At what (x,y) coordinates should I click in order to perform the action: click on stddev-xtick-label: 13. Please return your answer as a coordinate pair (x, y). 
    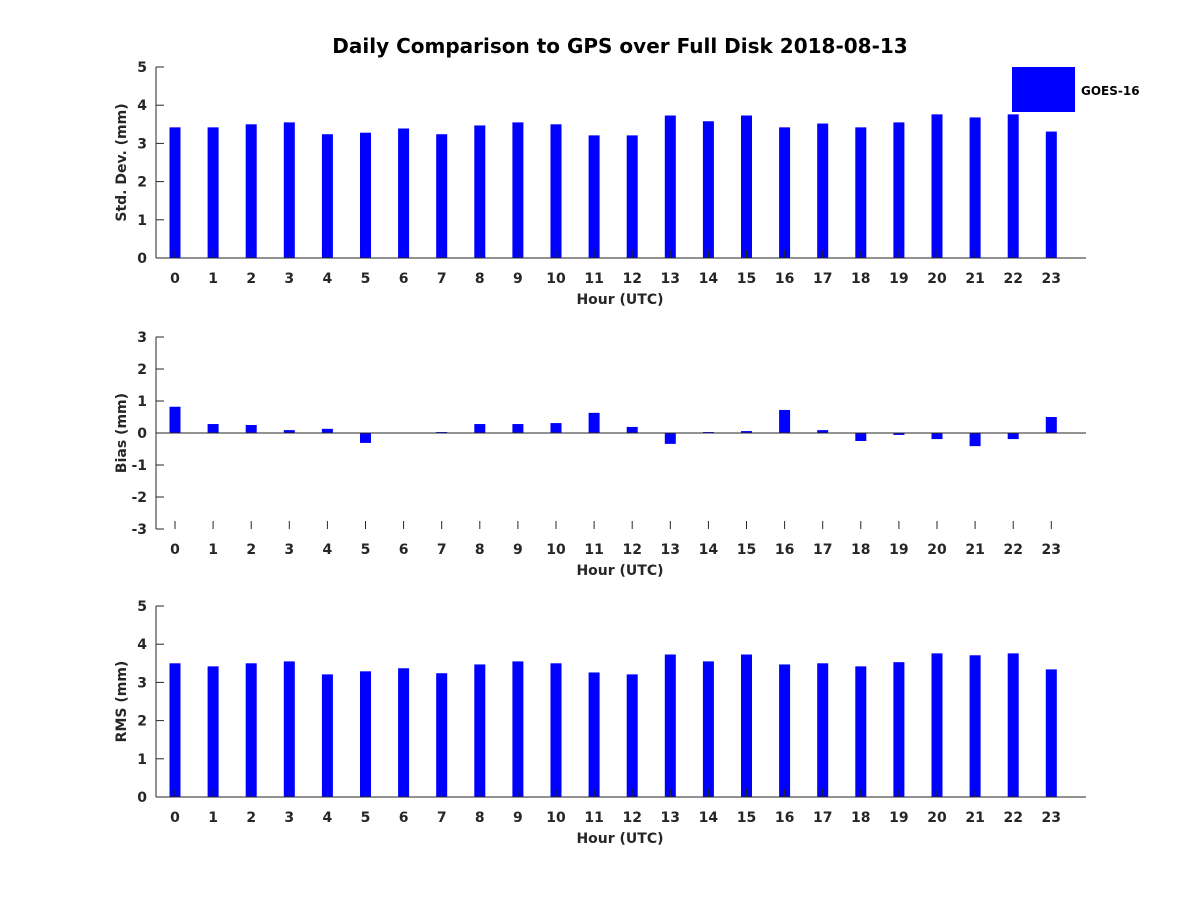
    Looking at the image, I should click on (670, 279).